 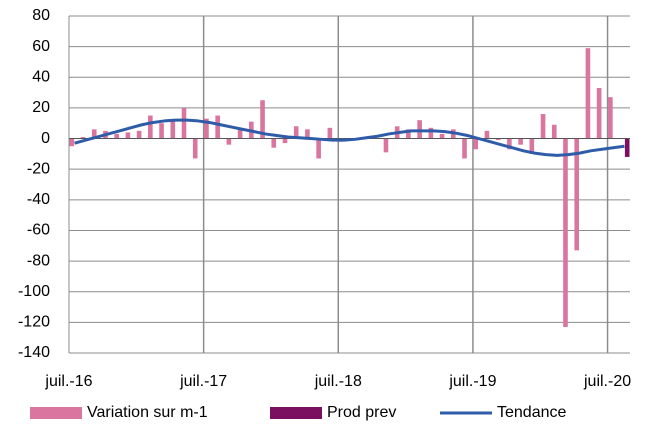 What do you see at coordinates (38, 168) in the screenshot?
I see `y-tick-label: -20` at bounding box center [38, 168].